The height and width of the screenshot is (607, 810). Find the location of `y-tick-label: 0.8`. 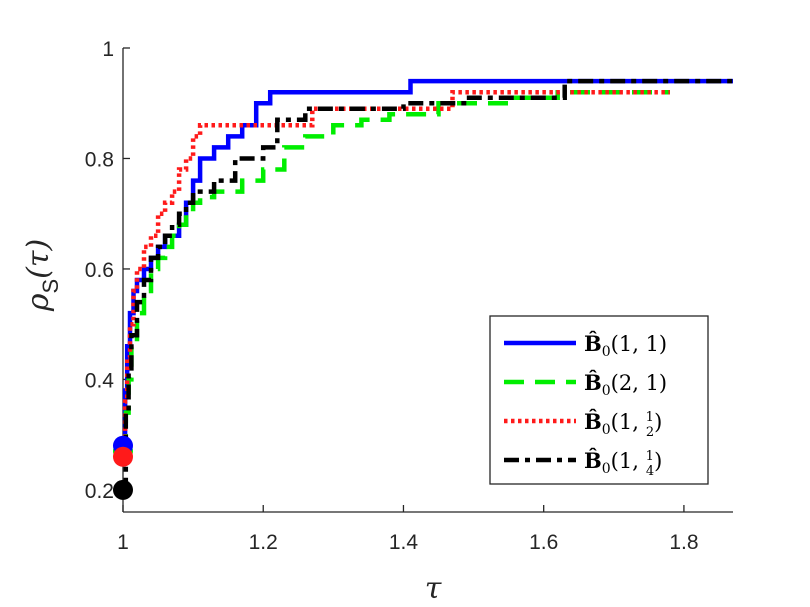

y-tick-label: 0.8 is located at coordinates (99, 159).